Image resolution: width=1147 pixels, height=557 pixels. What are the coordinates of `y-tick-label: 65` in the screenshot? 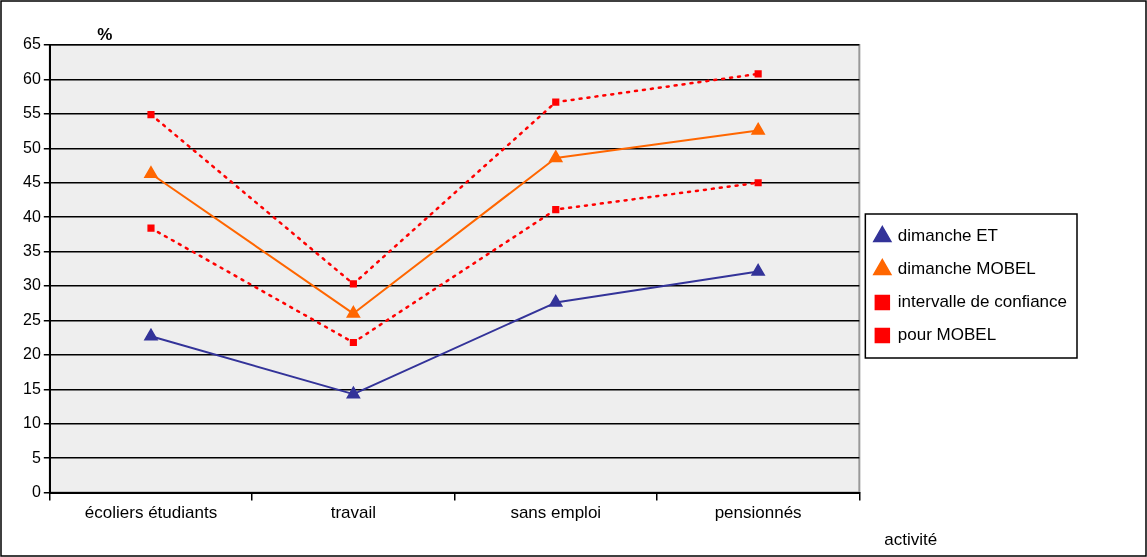 It's located at (32, 44).